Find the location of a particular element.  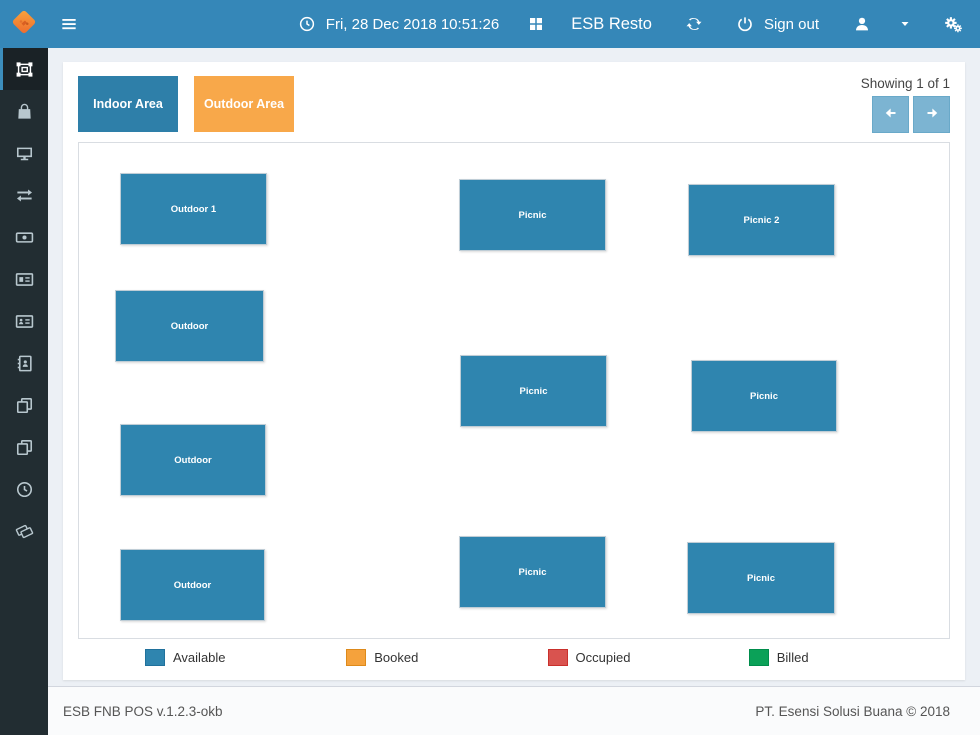

object-group-icon is located at coordinates (24, 69).